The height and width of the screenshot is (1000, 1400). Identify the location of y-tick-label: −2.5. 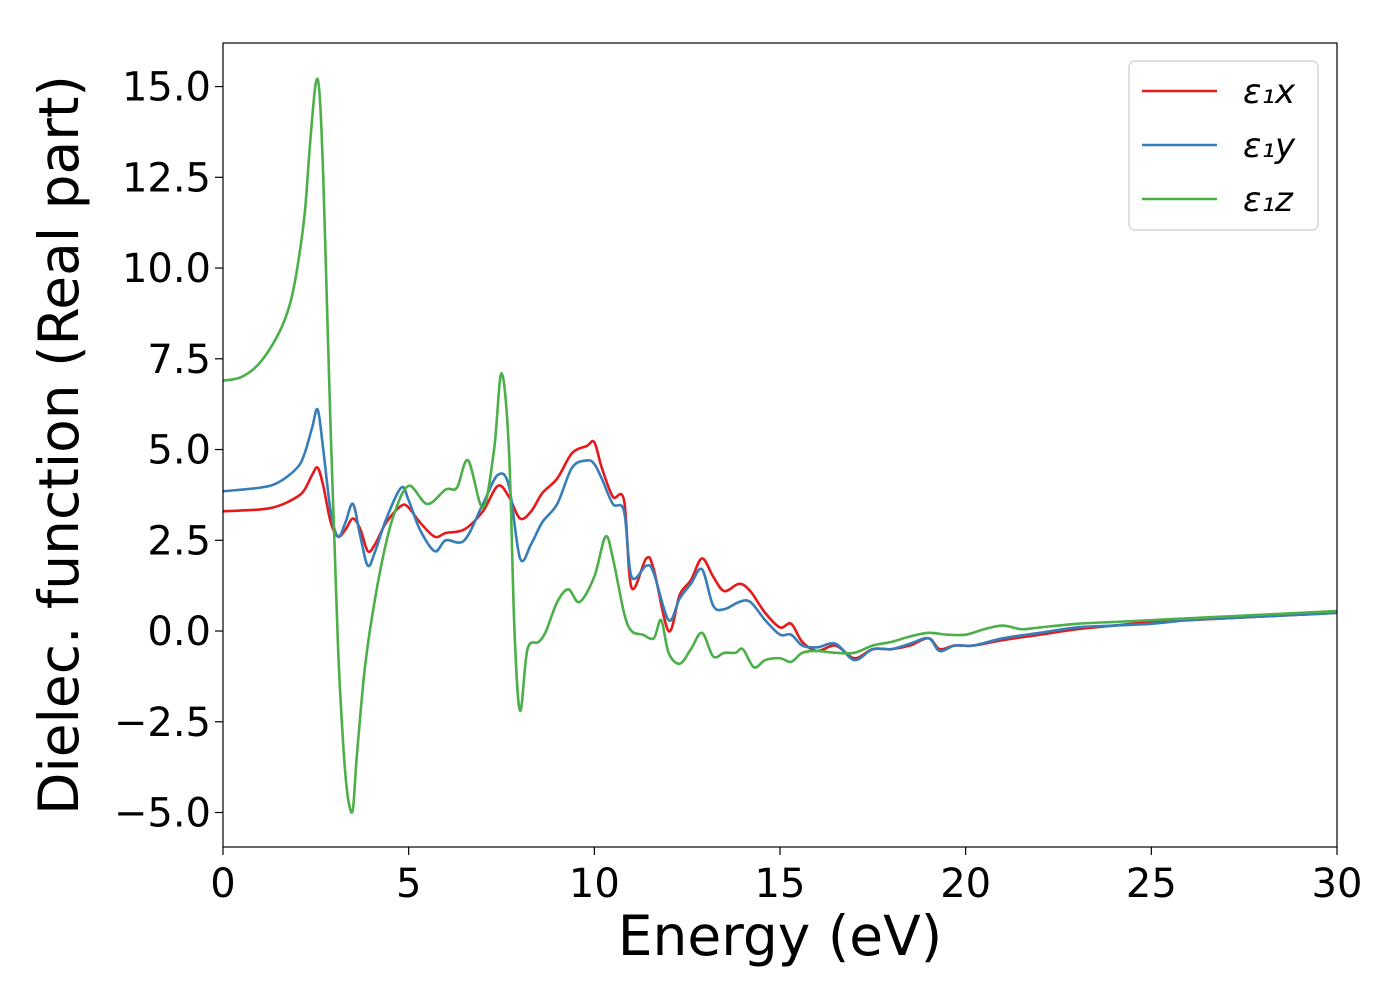
(162, 723).